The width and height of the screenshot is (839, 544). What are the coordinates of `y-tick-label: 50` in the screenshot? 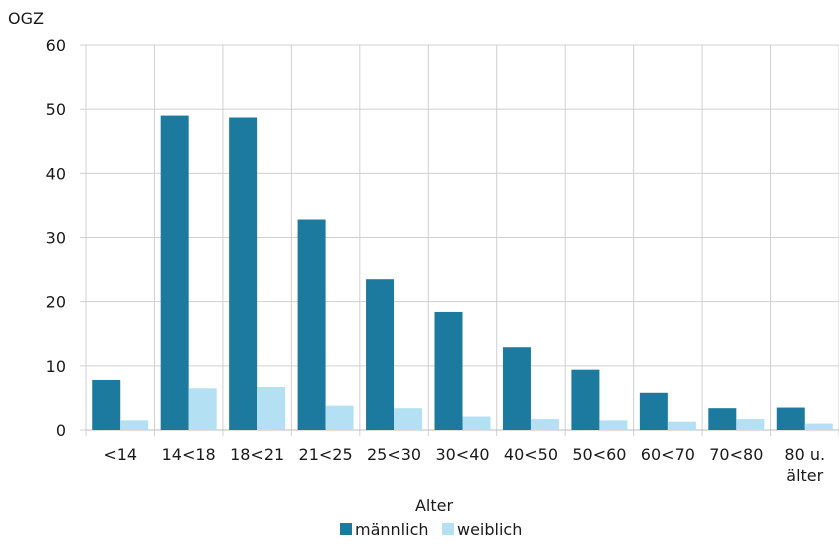 It's located at (56, 109).